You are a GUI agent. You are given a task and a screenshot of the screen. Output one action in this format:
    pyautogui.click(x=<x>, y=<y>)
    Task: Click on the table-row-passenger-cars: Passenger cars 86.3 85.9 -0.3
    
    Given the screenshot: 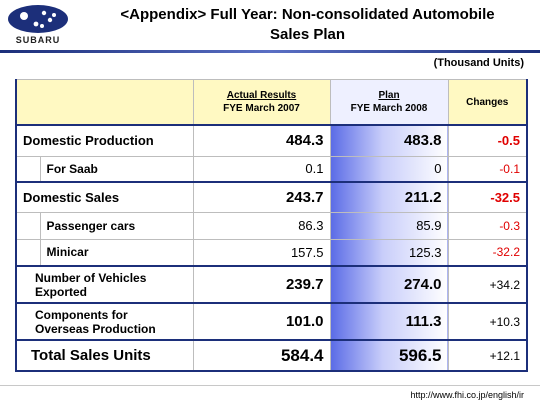 What is the action you would take?
    pyautogui.click(x=271, y=225)
    